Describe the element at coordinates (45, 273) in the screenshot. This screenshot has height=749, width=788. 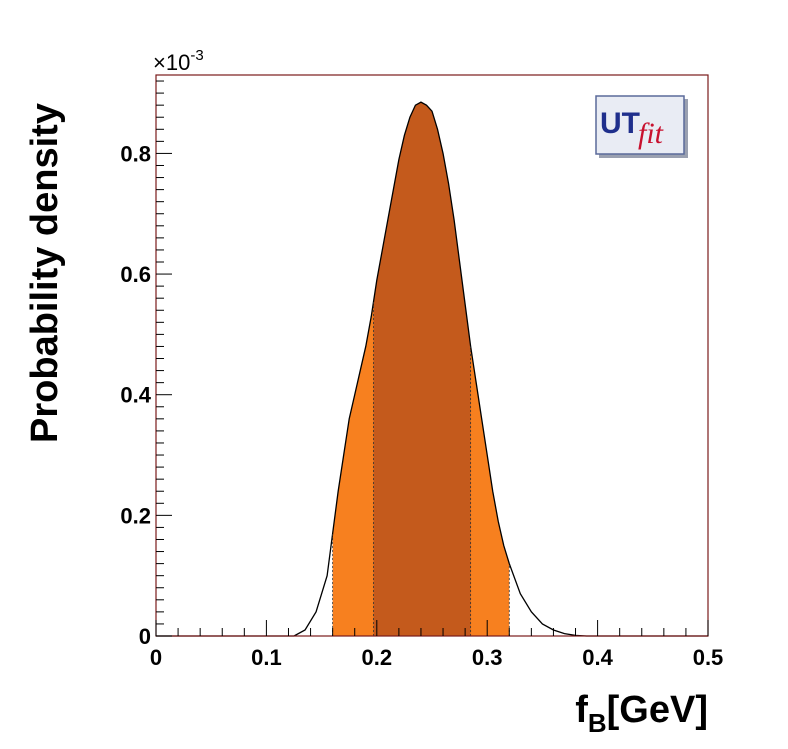
I see `y-axis-title: Probability density` at that location.